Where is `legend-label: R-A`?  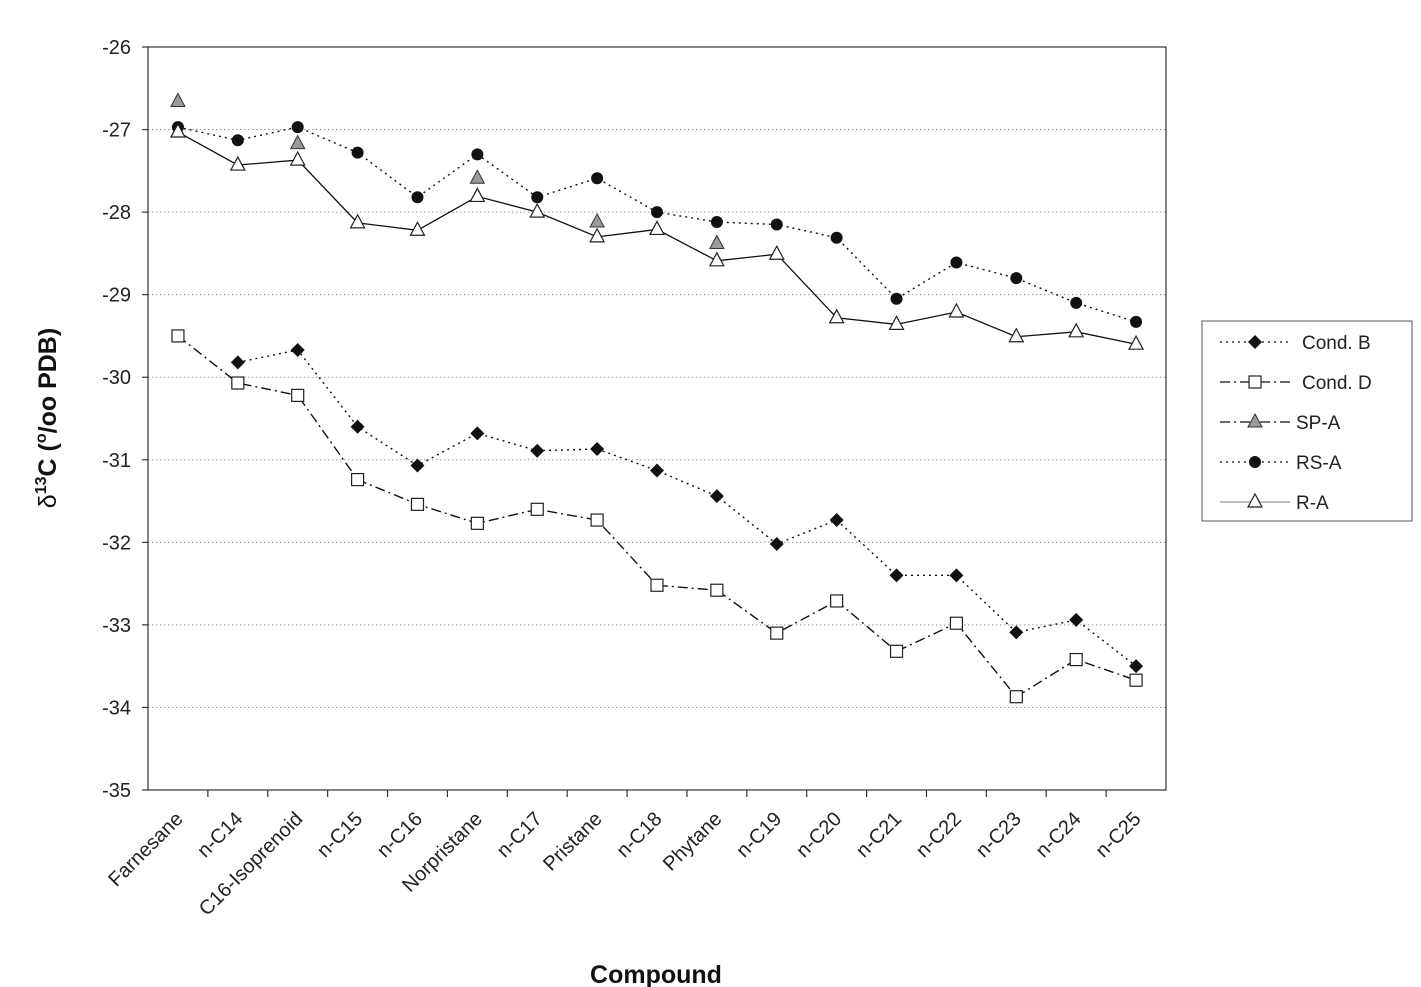 legend-label: R-A is located at coordinates (1312, 503).